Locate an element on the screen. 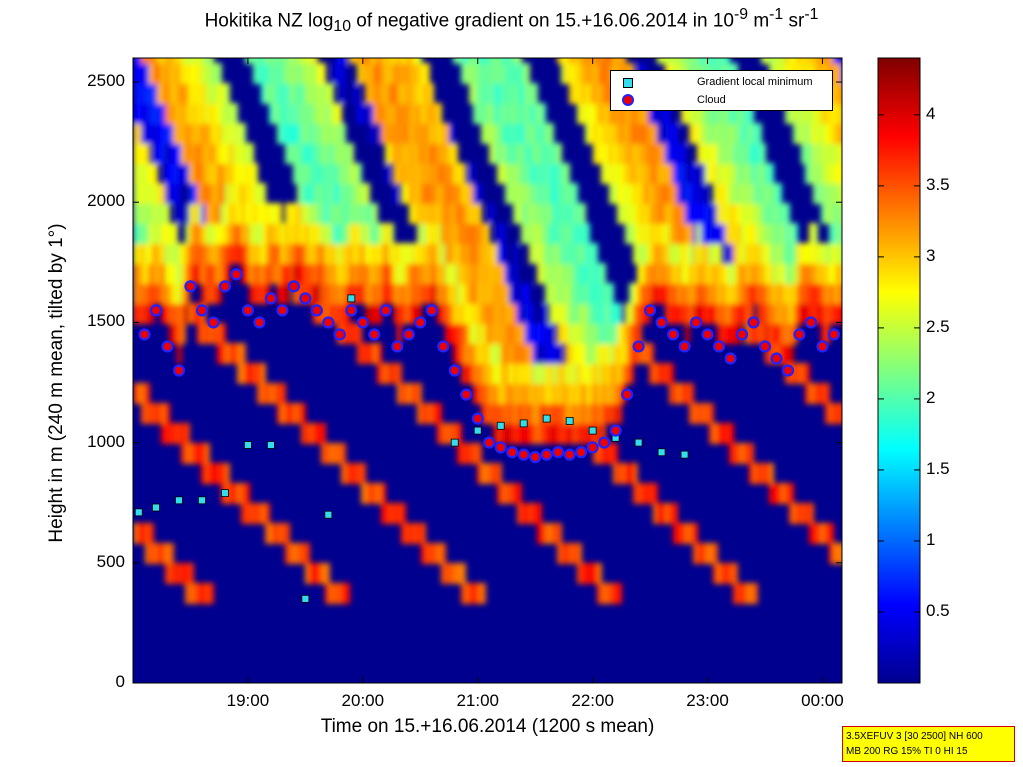 This screenshot has height=767, width=1023. x-tick-label: 22:00 is located at coordinates (592, 700).